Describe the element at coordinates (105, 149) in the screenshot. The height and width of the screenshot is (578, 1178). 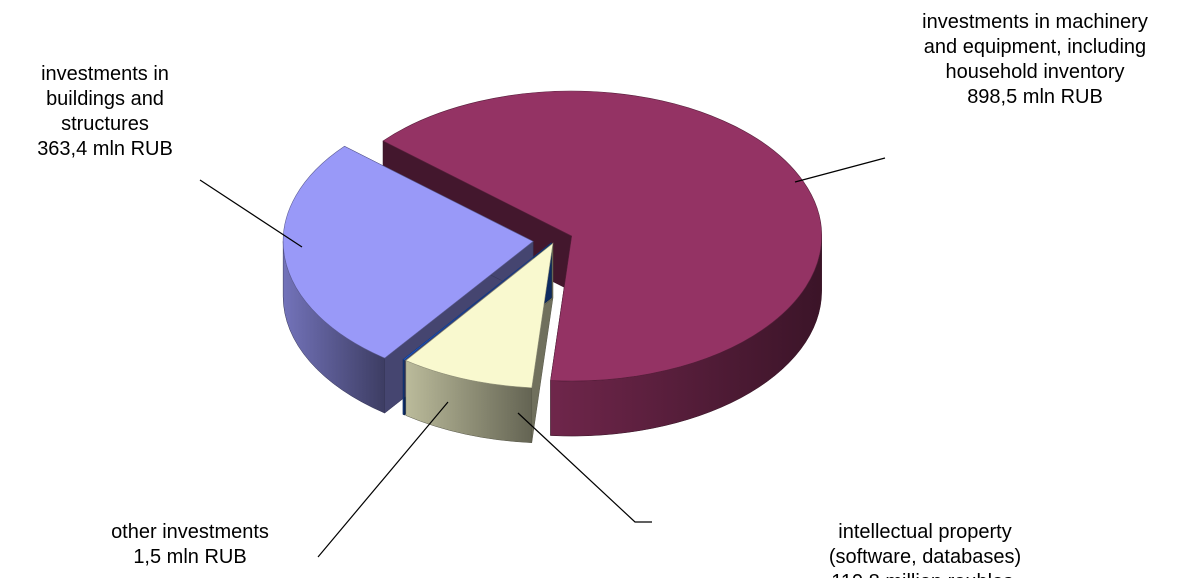
I see `value-label: 363,4 mln RUB` at that location.